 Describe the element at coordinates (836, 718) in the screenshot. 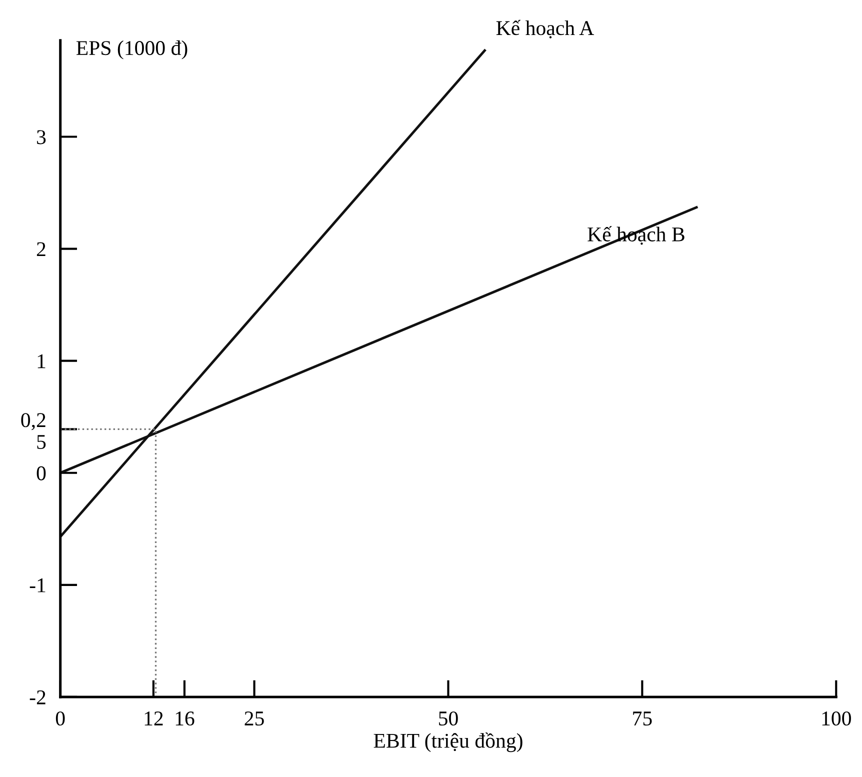

I see `x-tick-label: 100` at that location.